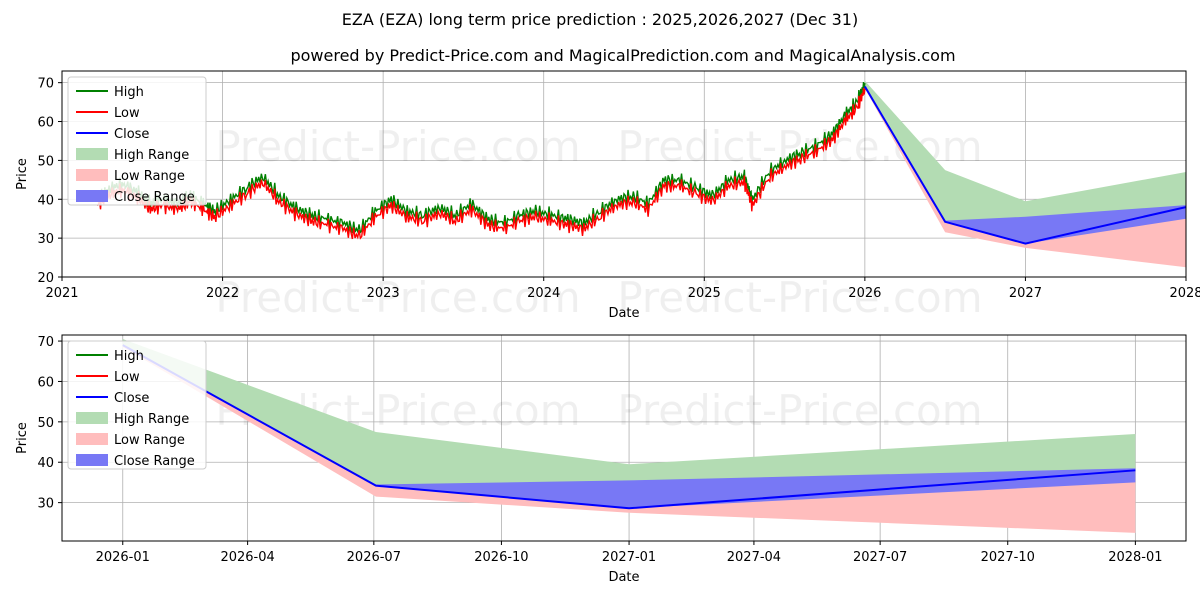 The image size is (1200, 600). What do you see at coordinates (543, 293) in the screenshot?
I see `x-tick-label: 2024` at bounding box center [543, 293].